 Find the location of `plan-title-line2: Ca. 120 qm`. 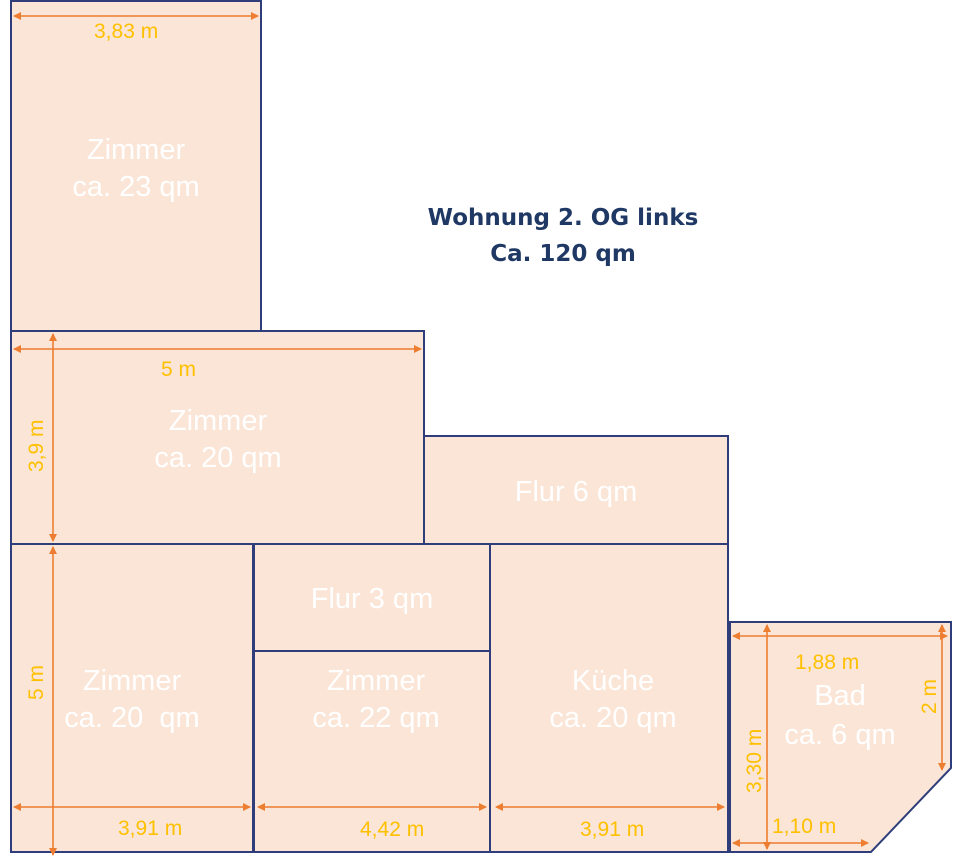

plan-title-line2: Ca. 120 qm is located at coordinates (563, 254).